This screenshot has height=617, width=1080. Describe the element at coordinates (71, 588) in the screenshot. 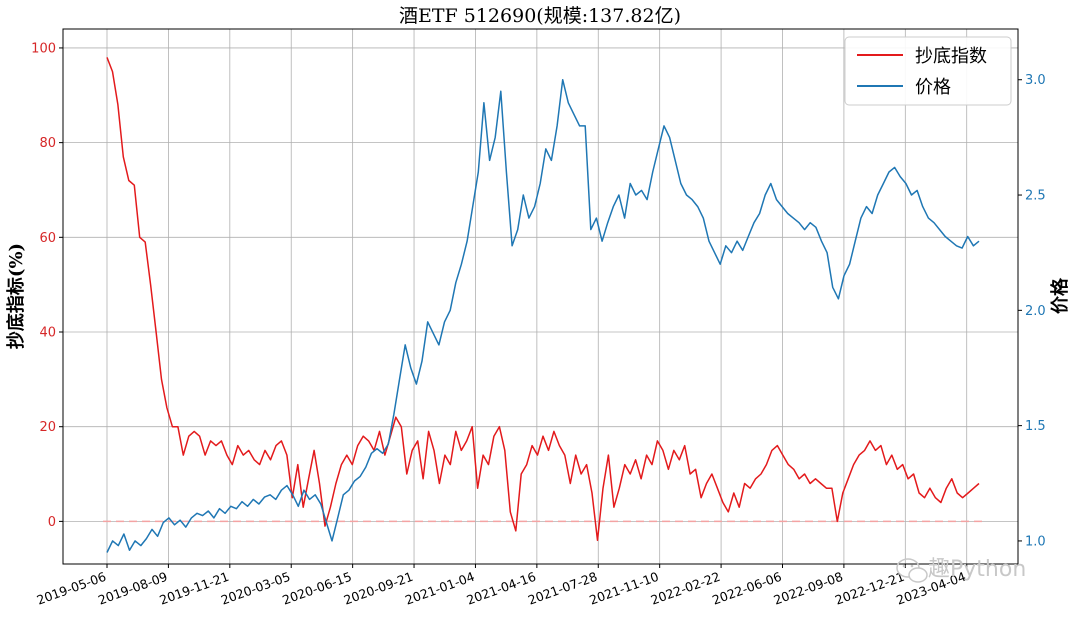

I see `x-tick-label-0: 2019-05-06` at that location.